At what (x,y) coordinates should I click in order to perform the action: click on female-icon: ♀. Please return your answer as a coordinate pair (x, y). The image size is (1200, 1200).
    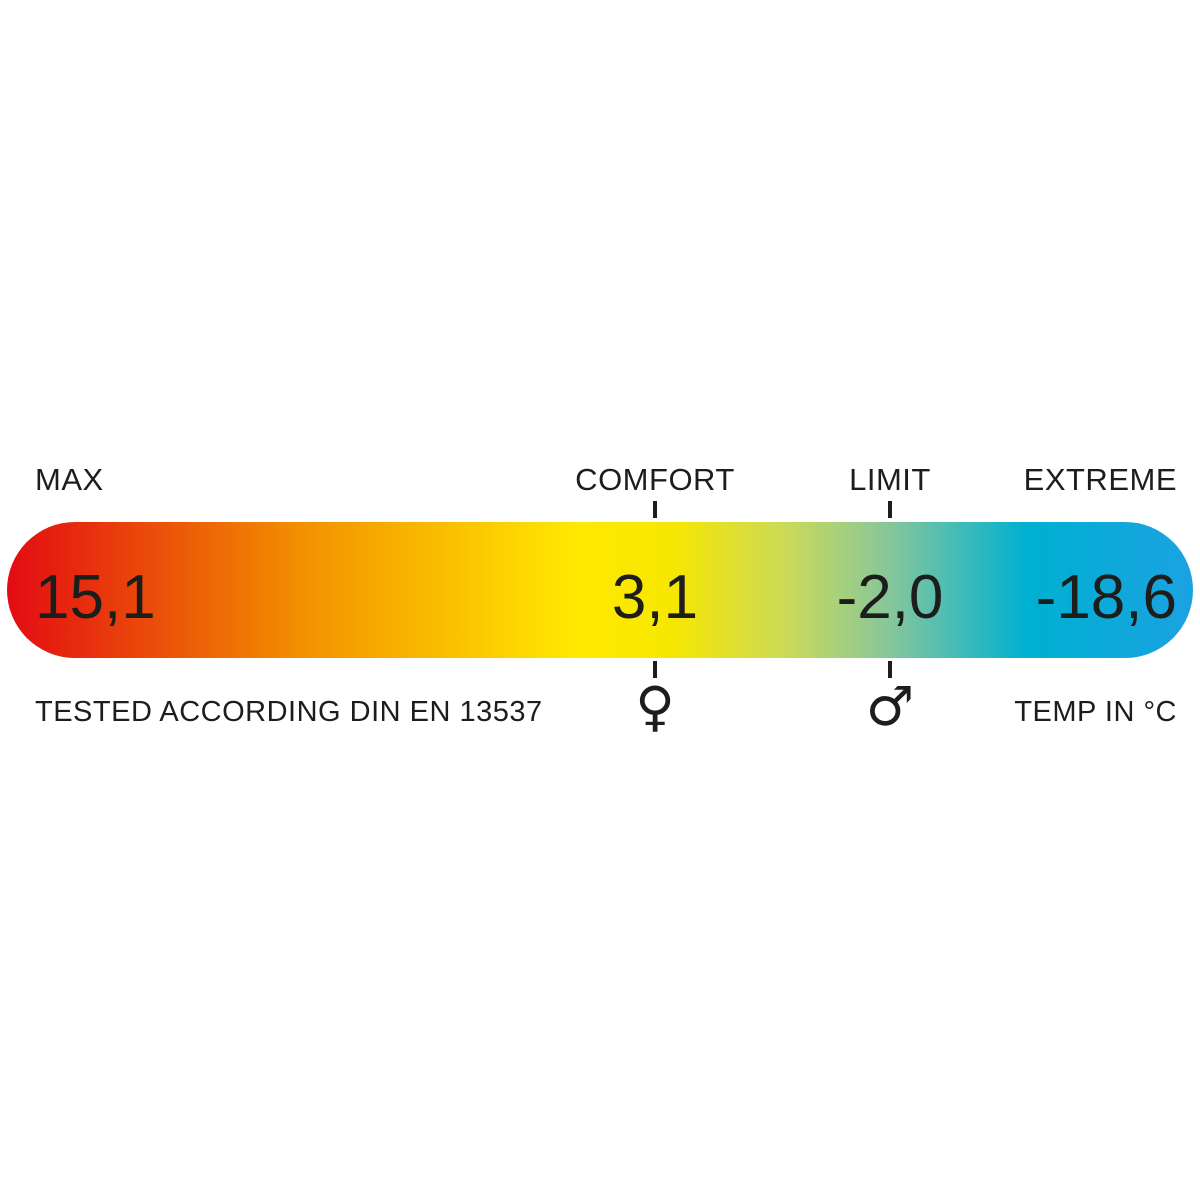
    Looking at the image, I should click on (655, 706).